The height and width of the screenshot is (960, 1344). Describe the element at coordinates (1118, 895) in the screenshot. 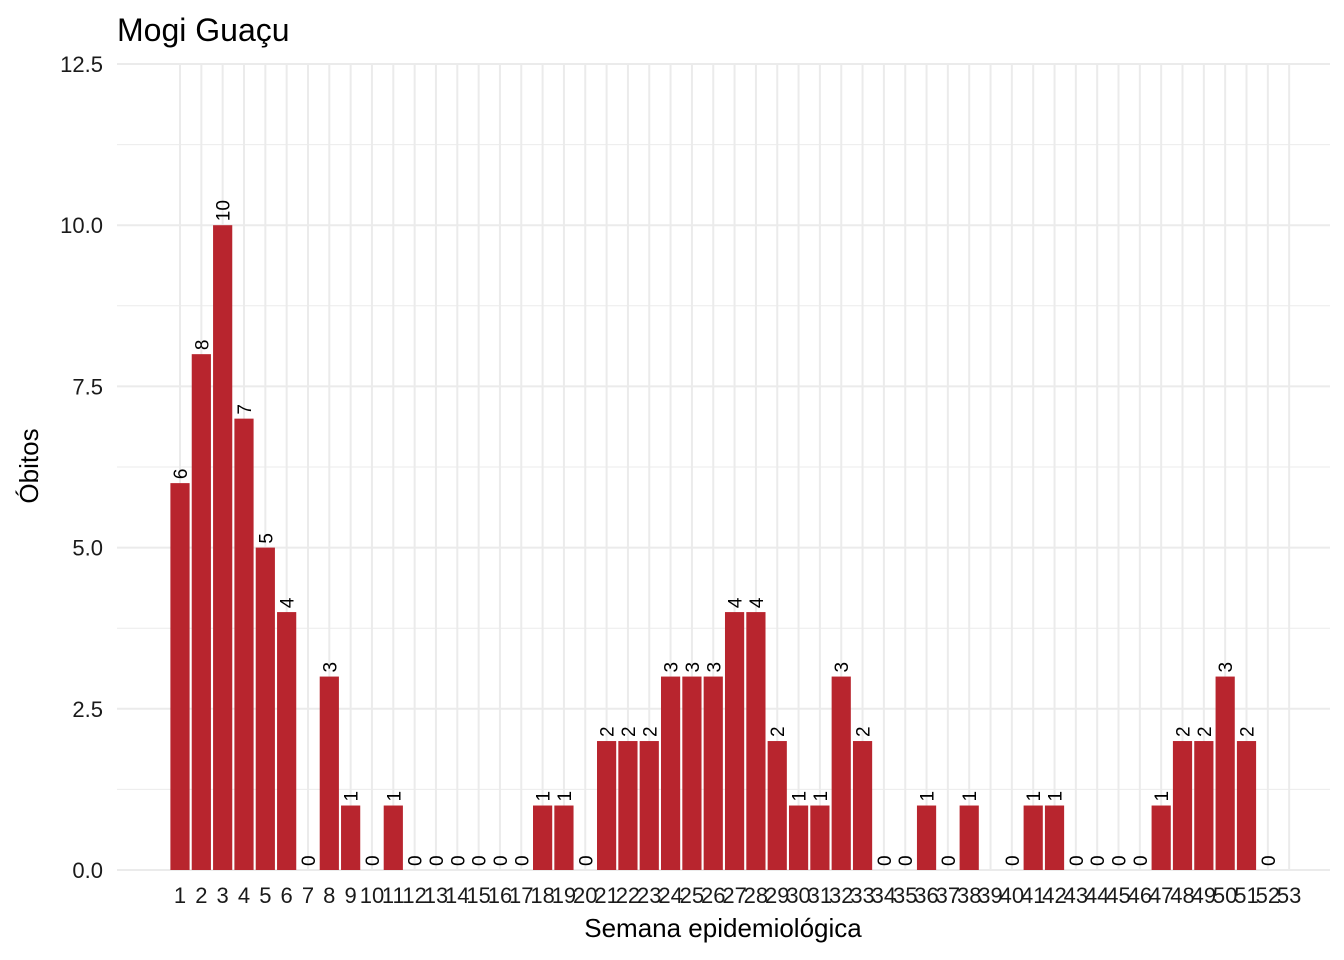

I see `x-tick-label: 45` at that location.